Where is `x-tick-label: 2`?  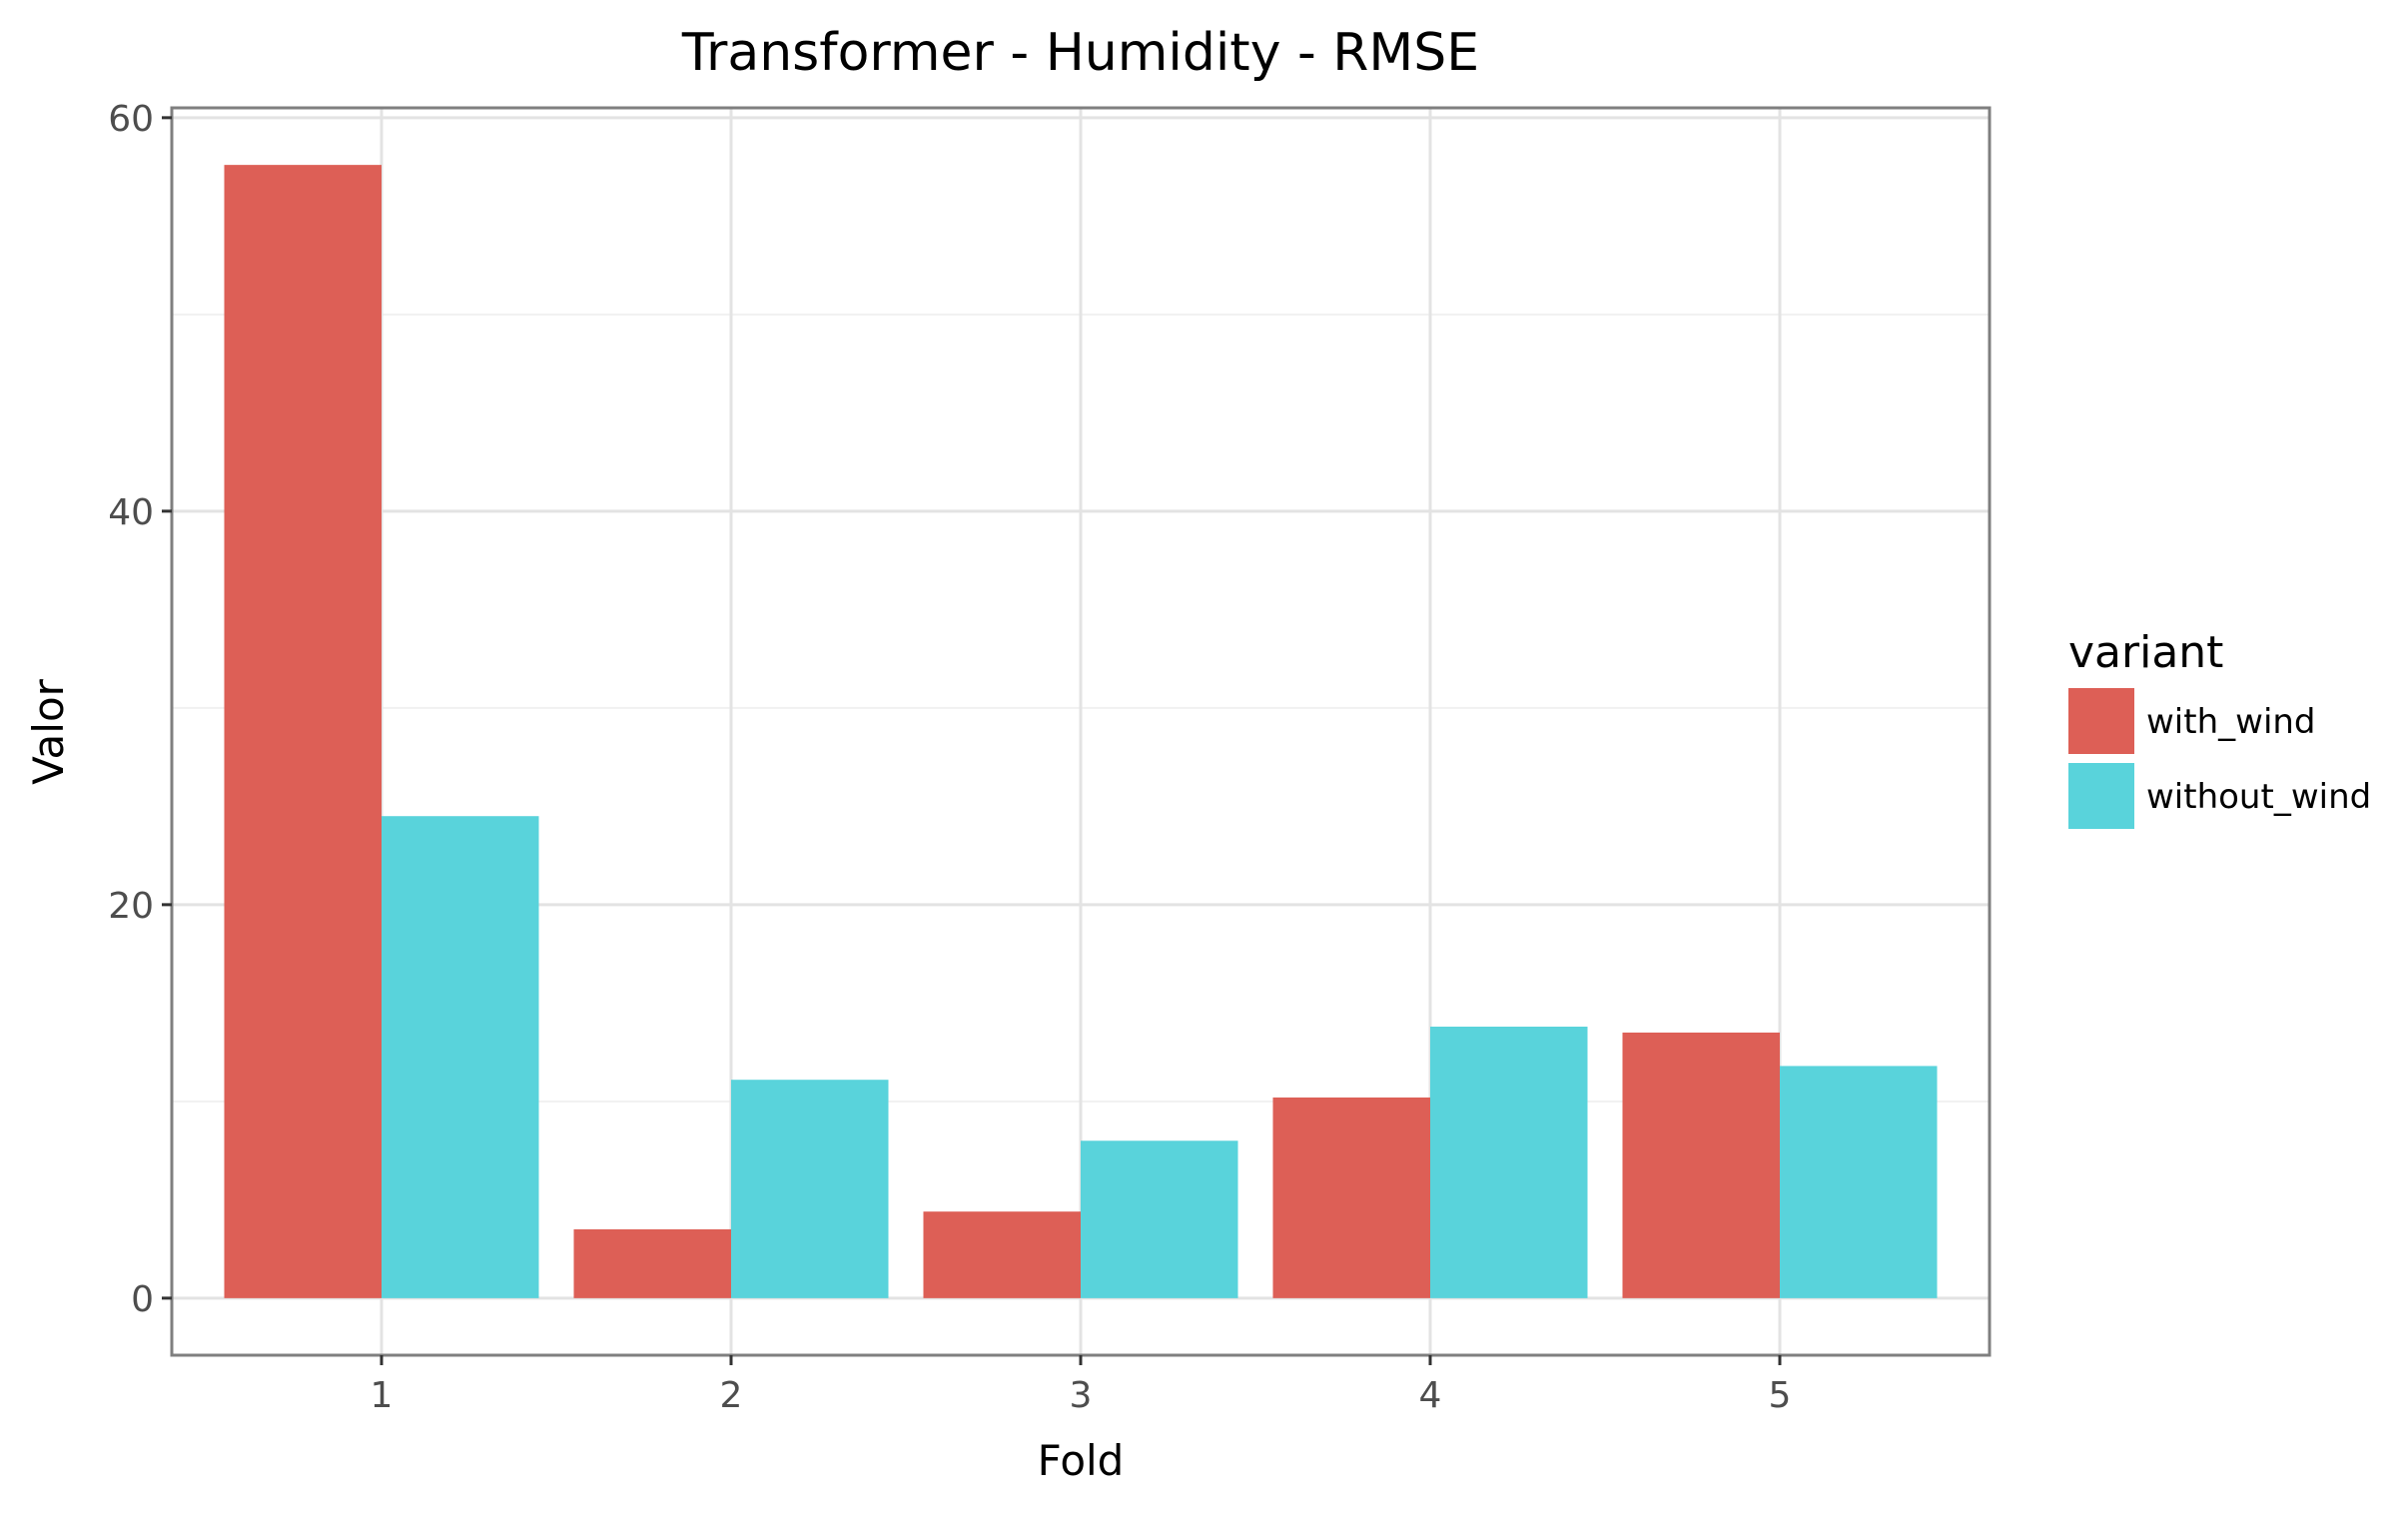
x-tick-label: 2 is located at coordinates (731, 1395).